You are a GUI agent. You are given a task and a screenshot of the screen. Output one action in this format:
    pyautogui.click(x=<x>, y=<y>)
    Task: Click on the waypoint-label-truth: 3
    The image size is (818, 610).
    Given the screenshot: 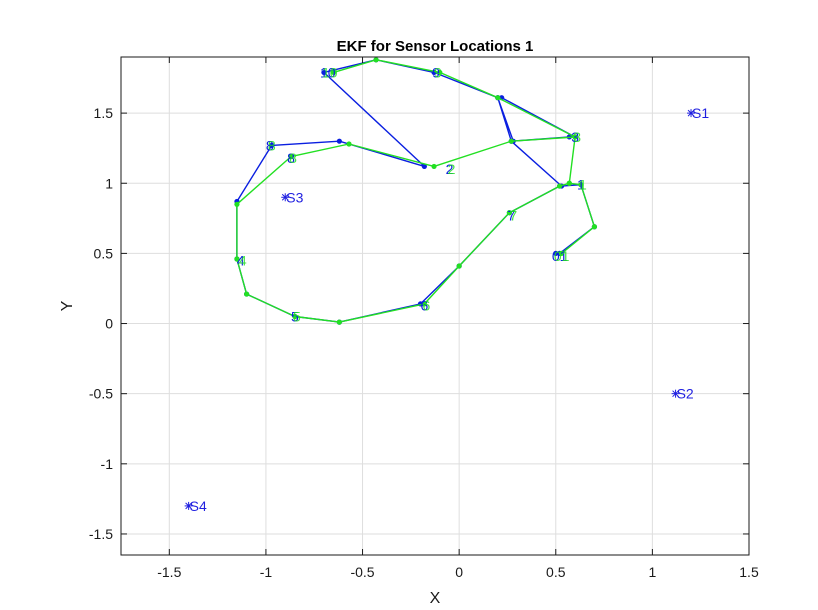 What is the action you would take?
    pyautogui.click(x=577, y=137)
    